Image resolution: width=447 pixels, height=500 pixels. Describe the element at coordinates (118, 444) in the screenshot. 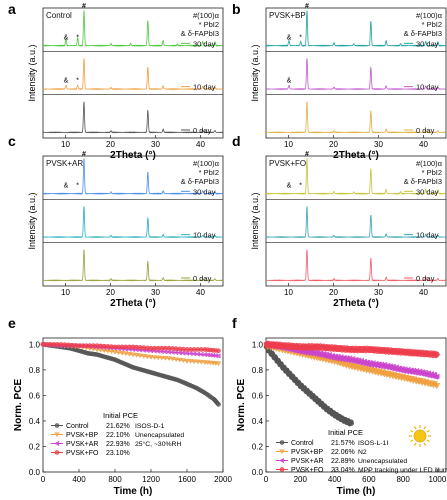

I see `legend-series-pce: 22.93%` at that location.